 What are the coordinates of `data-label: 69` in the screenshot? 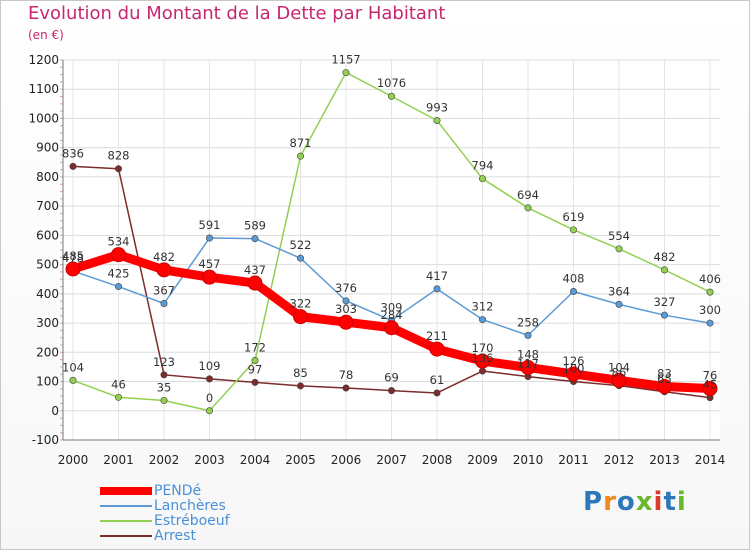 It's located at (391, 378).